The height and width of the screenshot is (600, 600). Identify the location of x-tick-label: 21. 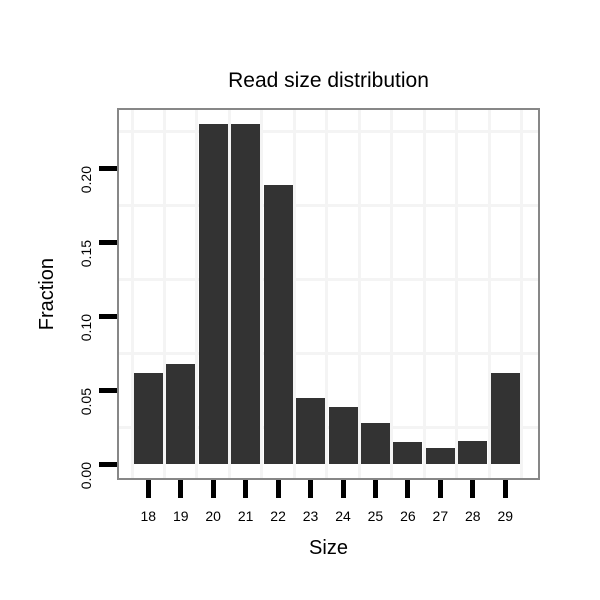
(245, 516).